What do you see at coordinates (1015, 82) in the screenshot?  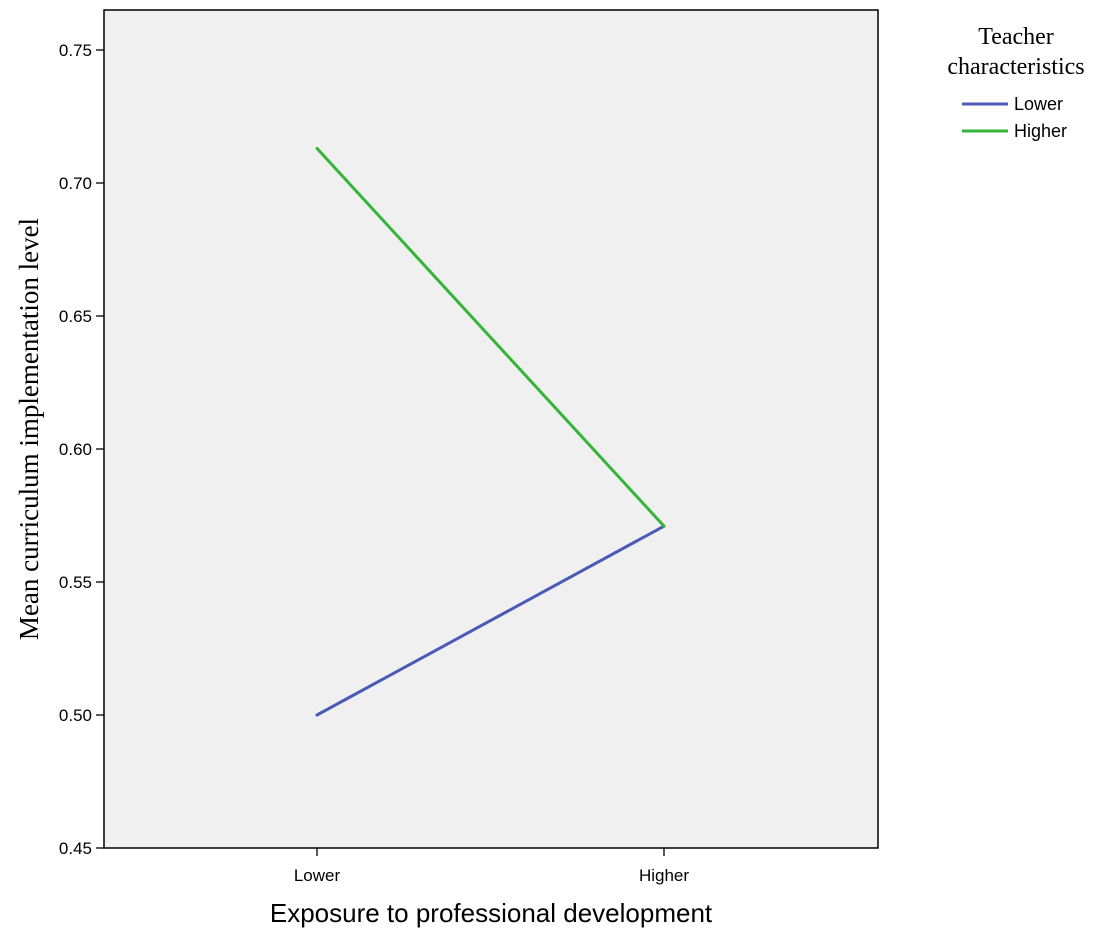 I see `legend: Teacher characteristics Lower Higher` at bounding box center [1015, 82].